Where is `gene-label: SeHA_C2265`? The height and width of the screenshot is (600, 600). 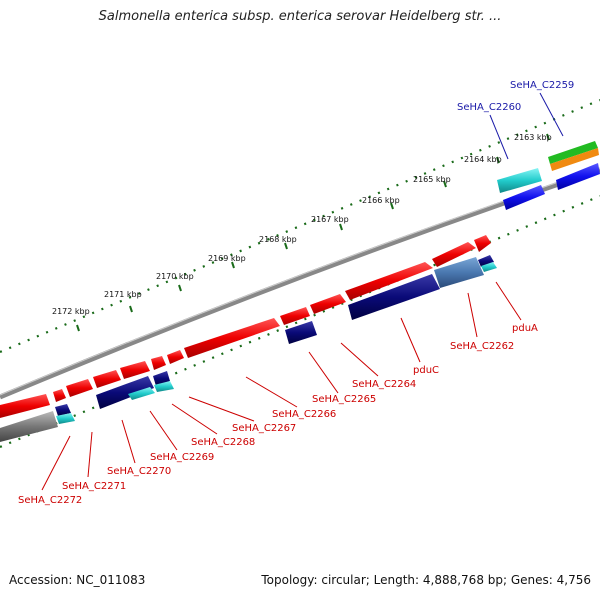 gene-label: SeHA_C2265 is located at coordinates (344, 399).